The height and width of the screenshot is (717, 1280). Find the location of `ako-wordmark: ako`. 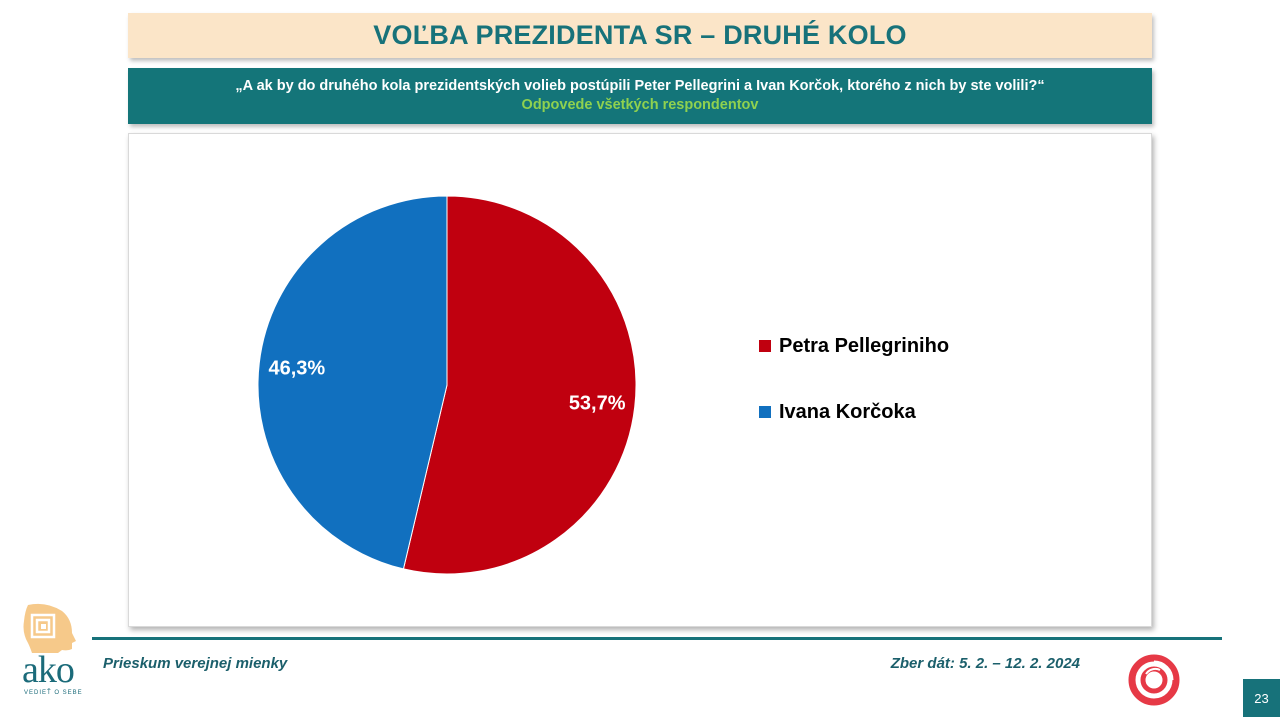

ako-wordmark: ako is located at coordinates (48, 670).